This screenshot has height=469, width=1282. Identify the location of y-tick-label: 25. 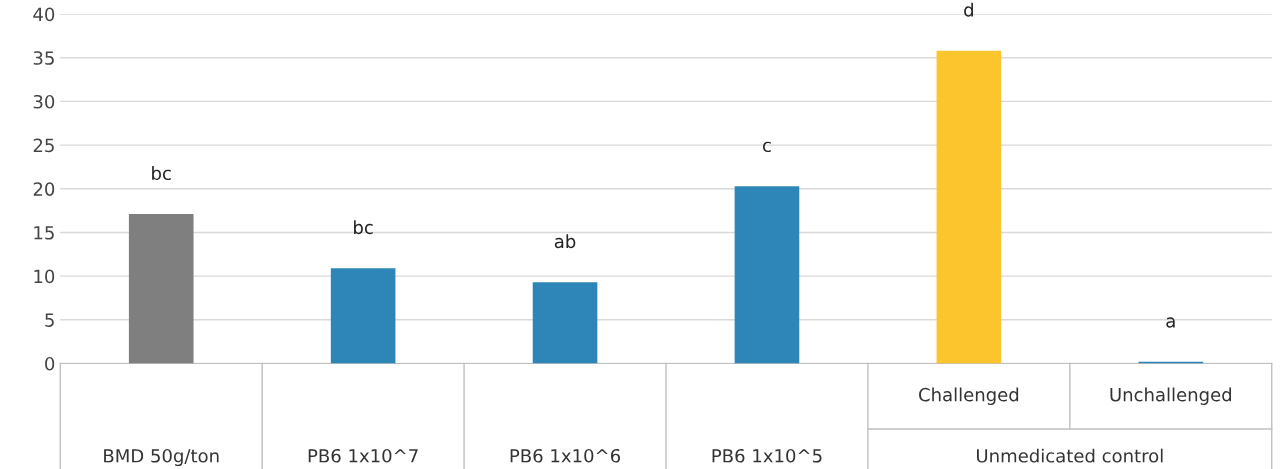
(43, 145).